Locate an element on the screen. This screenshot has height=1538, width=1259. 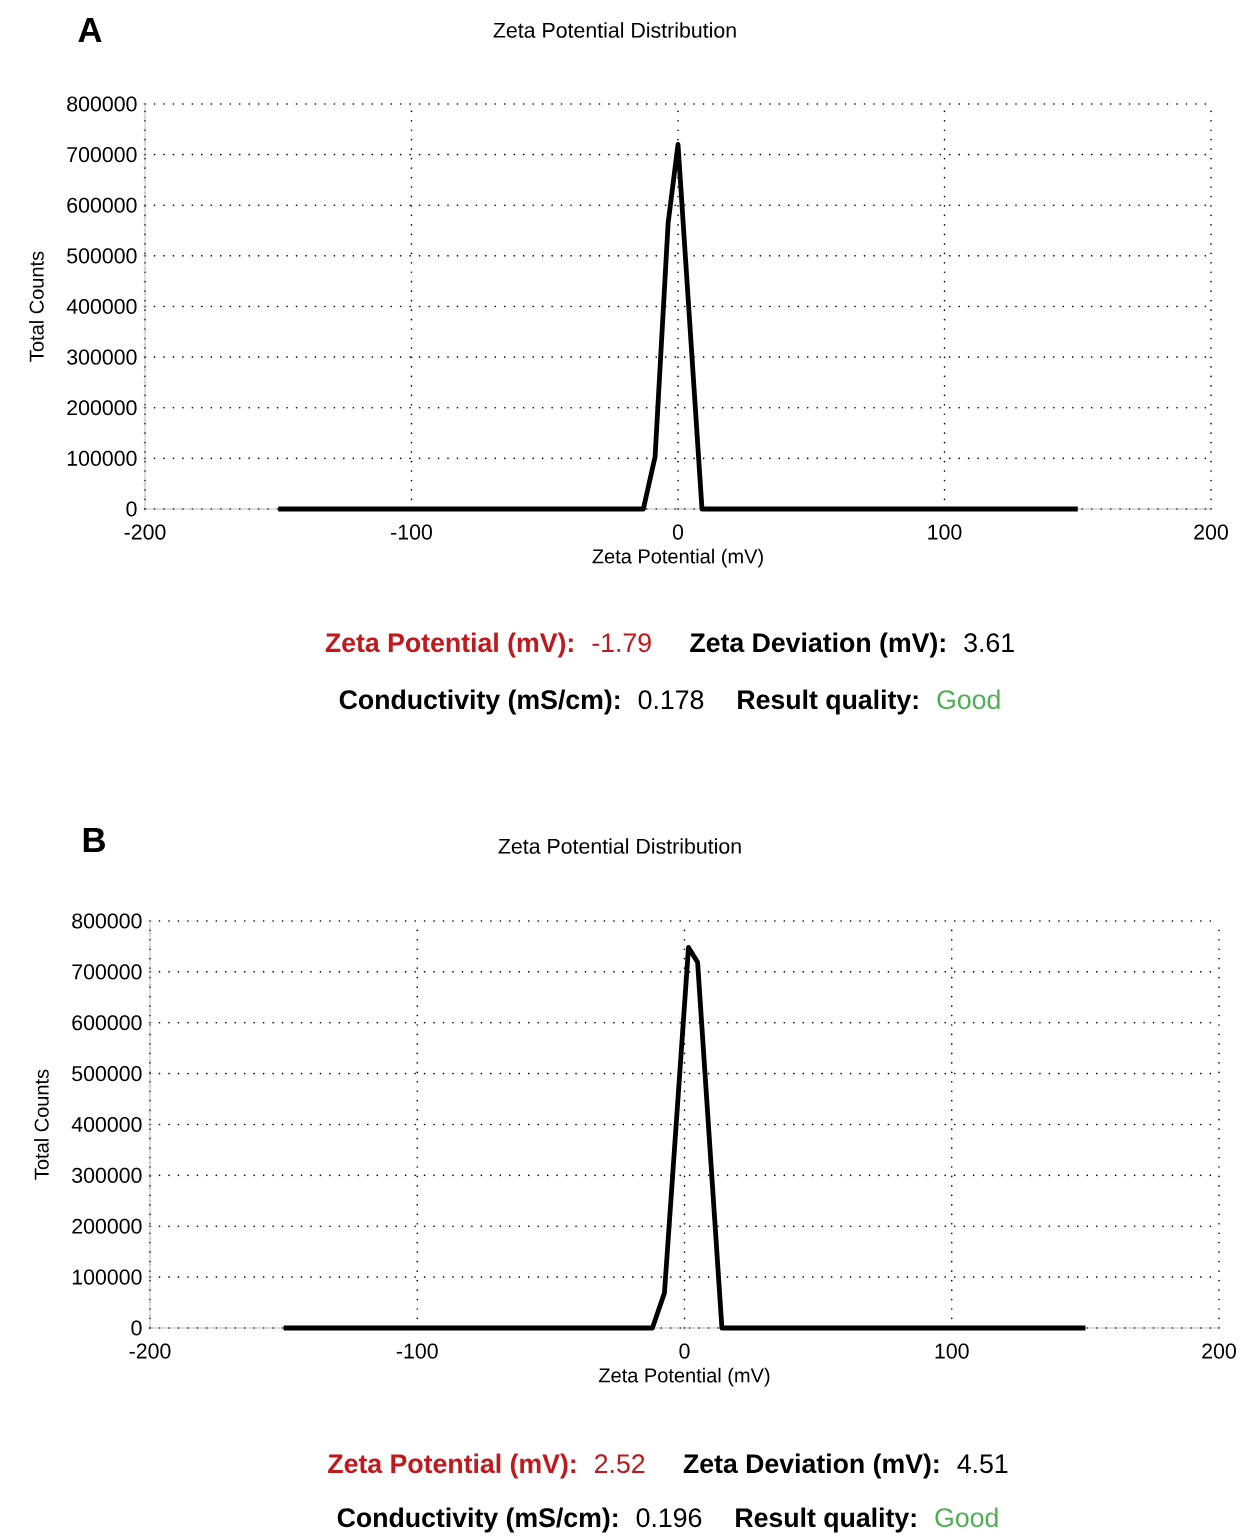
text: 0.196 is located at coordinates (669, 1518).